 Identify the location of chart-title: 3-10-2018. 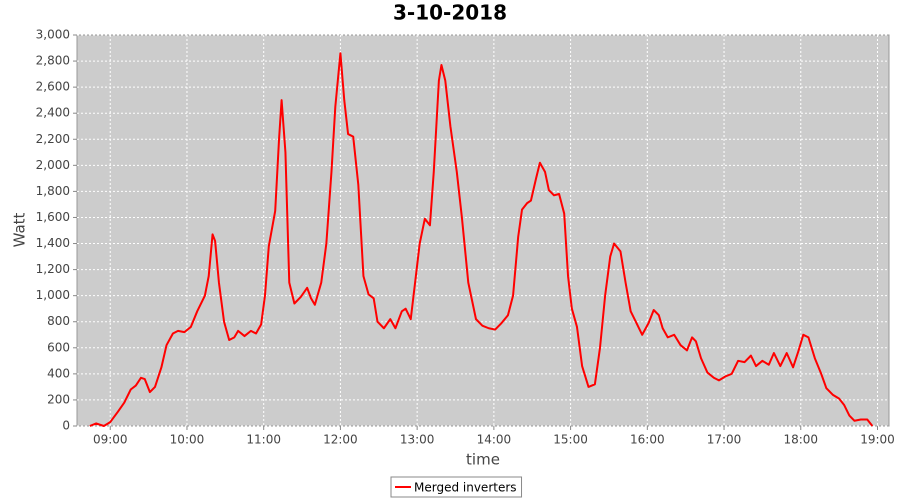
(450, 13).